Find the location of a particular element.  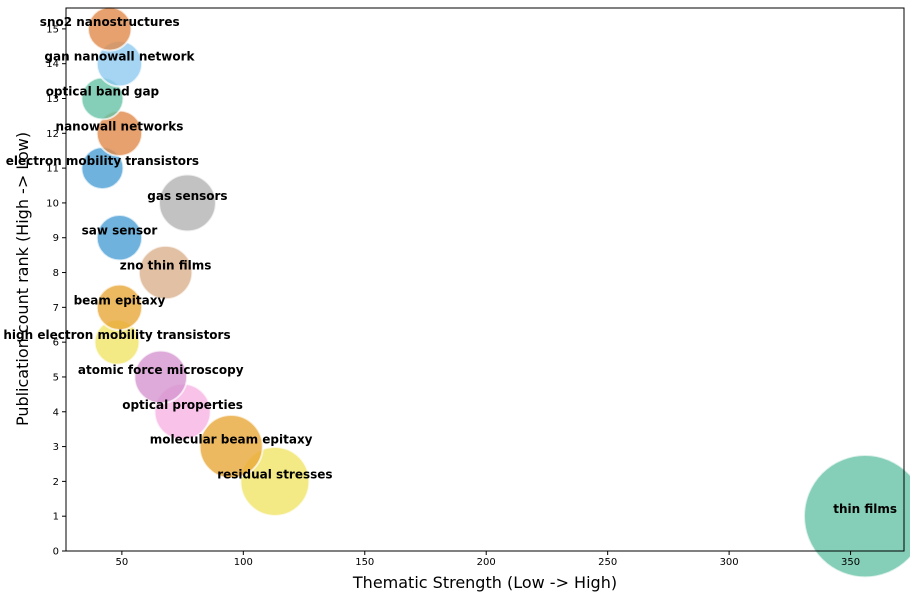

y-tick-label: 8 is located at coordinates (56, 273).